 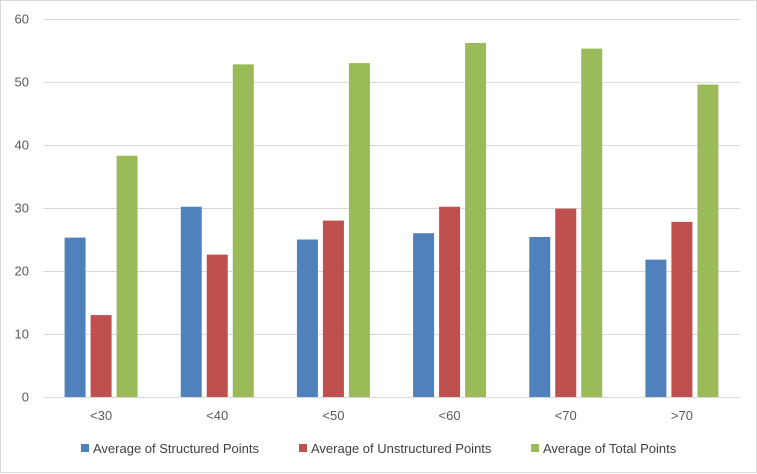 What do you see at coordinates (22, 334) in the screenshot?
I see `y-tick-label: 10` at bounding box center [22, 334].